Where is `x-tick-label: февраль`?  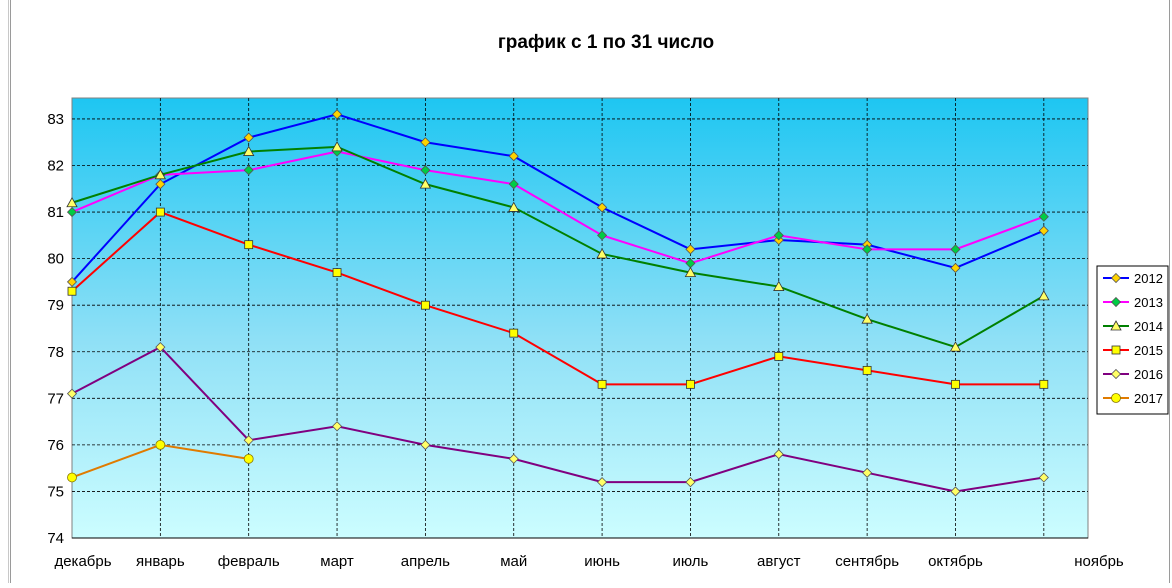
x-tick-label: февраль is located at coordinates (249, 561).